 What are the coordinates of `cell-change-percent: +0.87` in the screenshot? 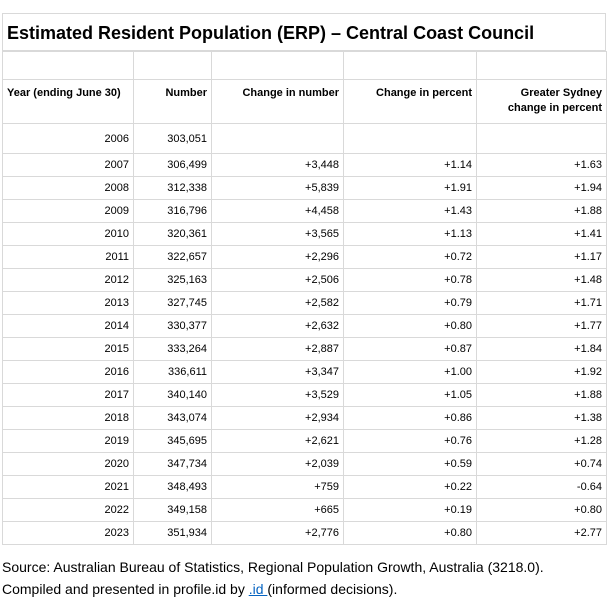 It's located at (410, 349).